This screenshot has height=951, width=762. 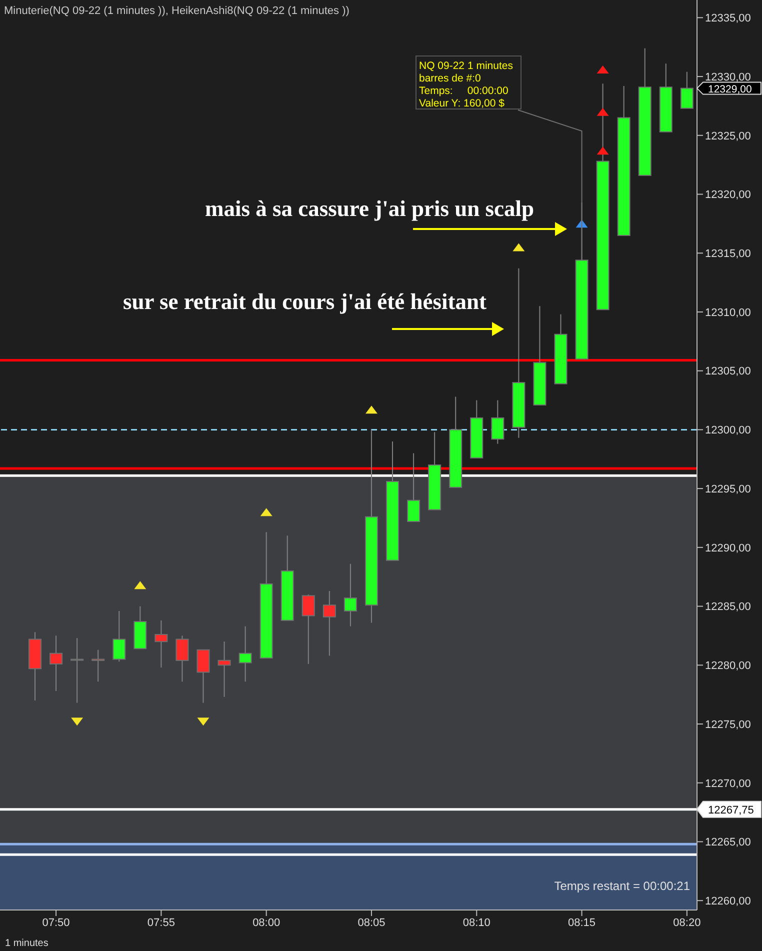 I want to click on annotation: Valeur Y: 160,00 $, so click(x=462, y=104).